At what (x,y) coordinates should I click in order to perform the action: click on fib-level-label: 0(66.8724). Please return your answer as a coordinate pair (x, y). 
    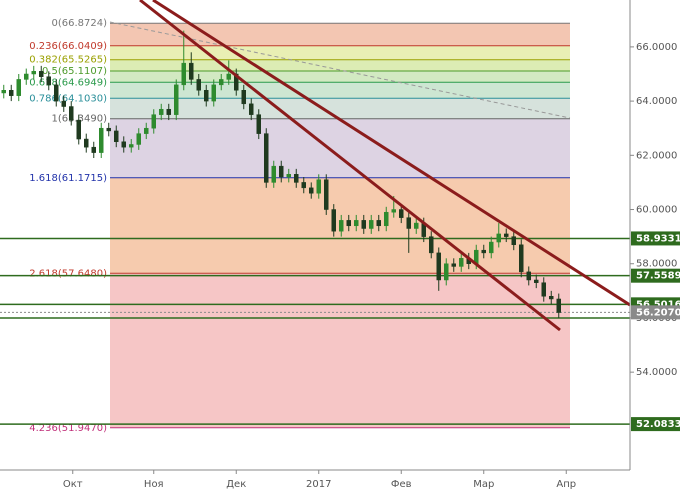
    Looking at the image, I should click on (79, 23).